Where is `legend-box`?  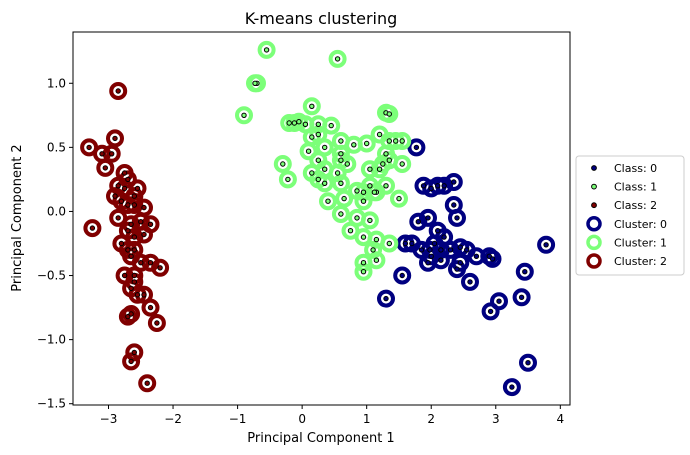 legend-box is located at coordinates (630, 215).